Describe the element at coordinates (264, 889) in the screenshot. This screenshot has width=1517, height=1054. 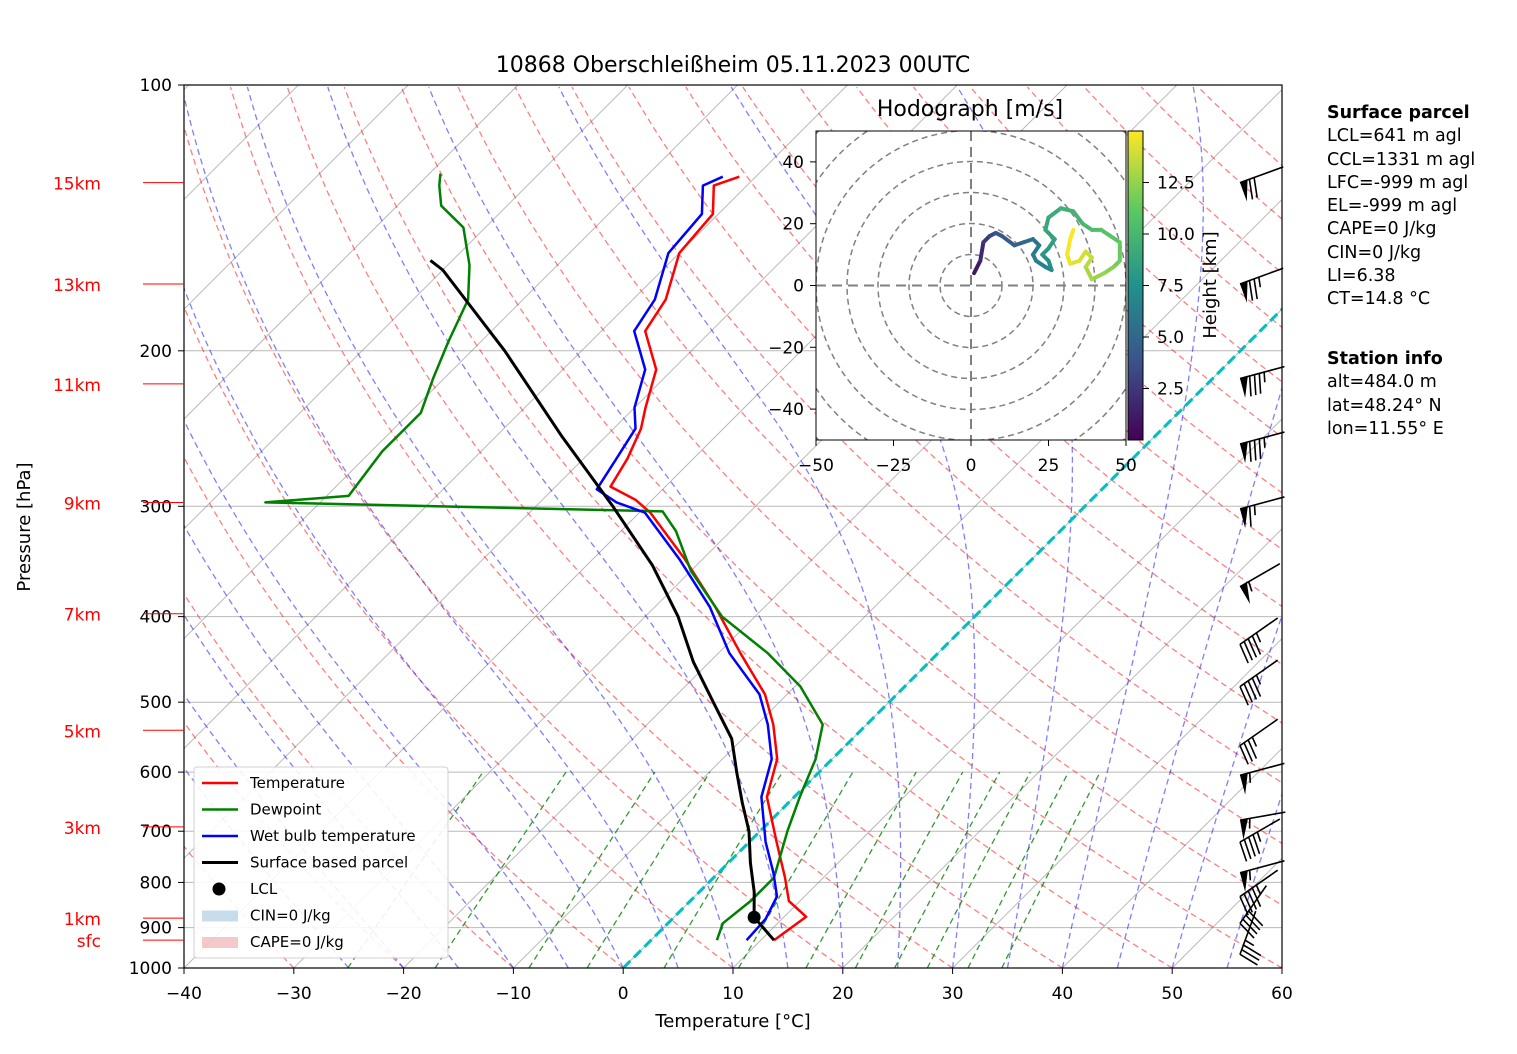
I see `legend-entry: LCL` at that location.